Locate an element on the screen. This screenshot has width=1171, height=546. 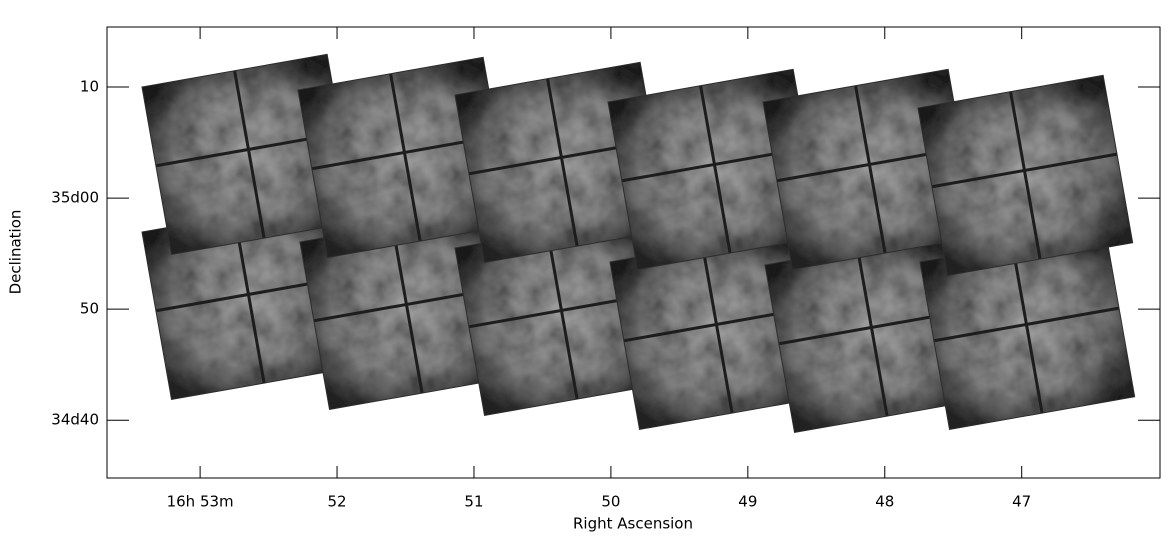
x-tick-label: 51 is located at coordinates (473, 502).